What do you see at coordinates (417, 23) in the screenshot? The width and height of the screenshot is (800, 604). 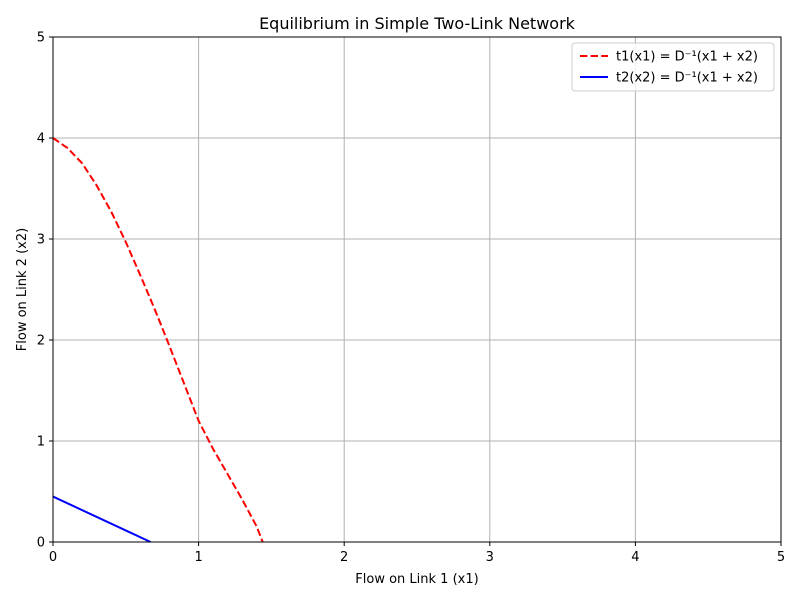 I see `chart-title: Equilibrium in Simple Two-Link Network` at bounding box center [417, 23].